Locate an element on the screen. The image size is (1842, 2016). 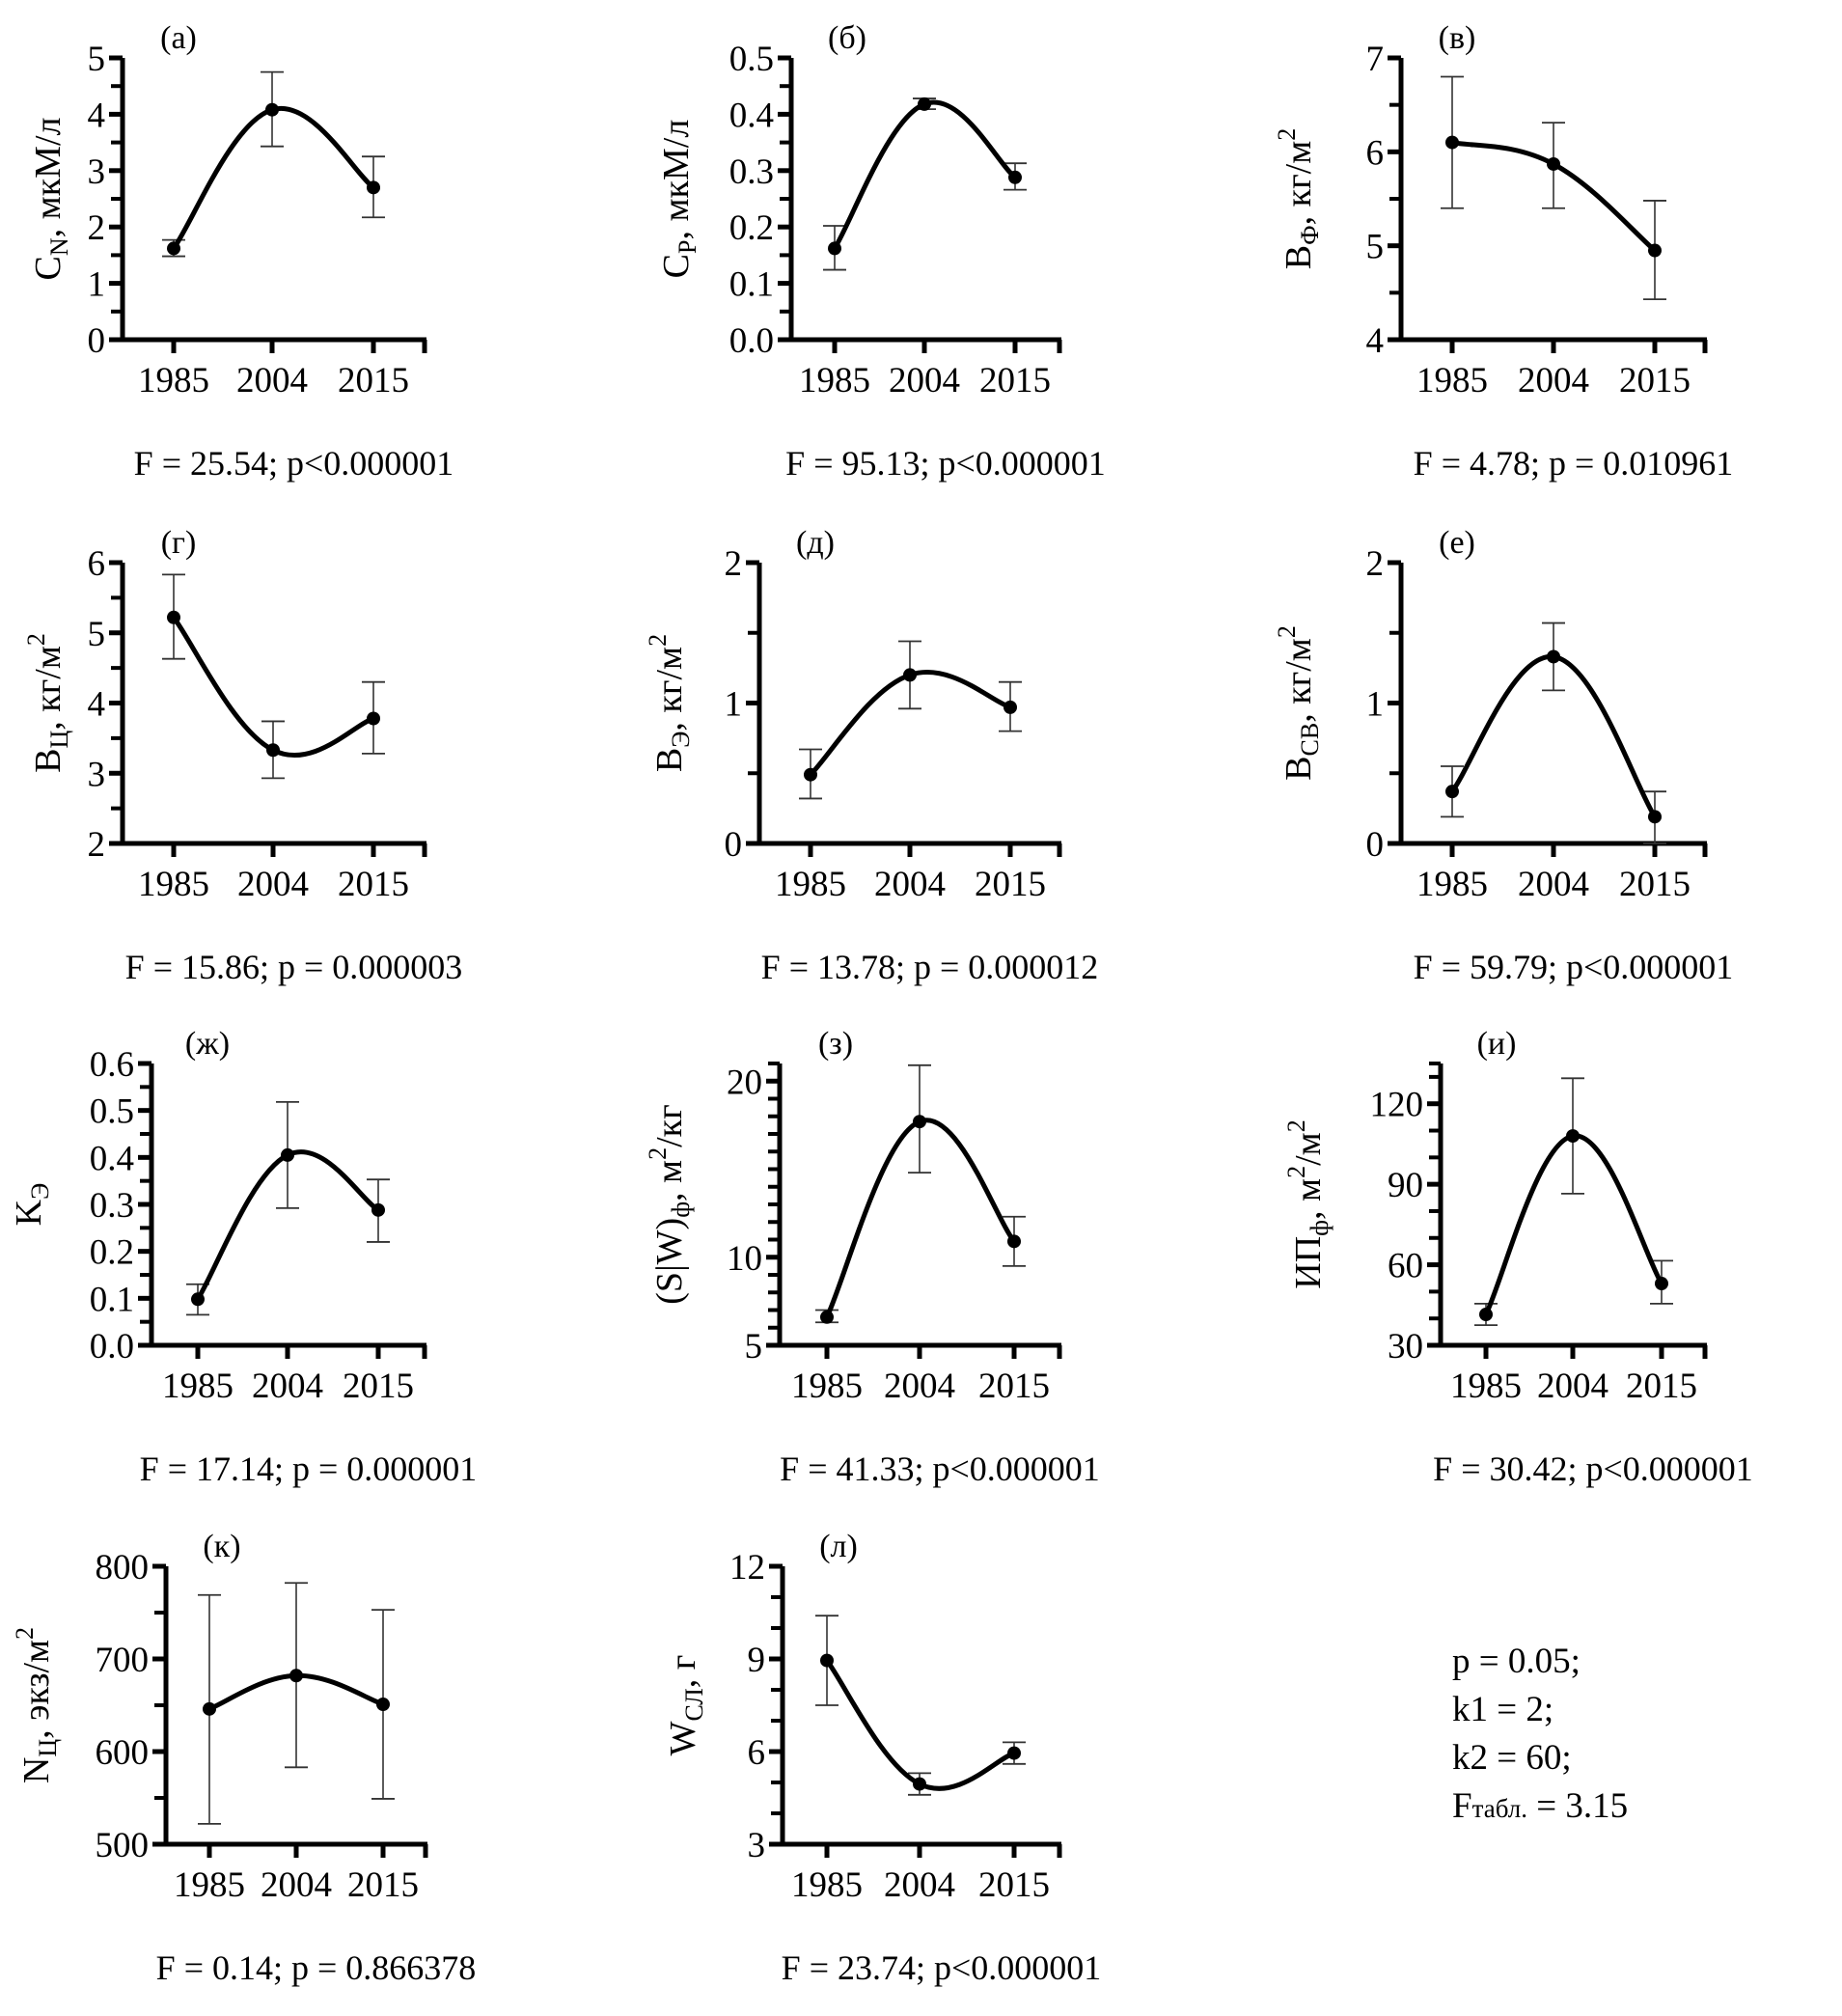
y-axis-label-part: N is located at coordinates (36, 1770).